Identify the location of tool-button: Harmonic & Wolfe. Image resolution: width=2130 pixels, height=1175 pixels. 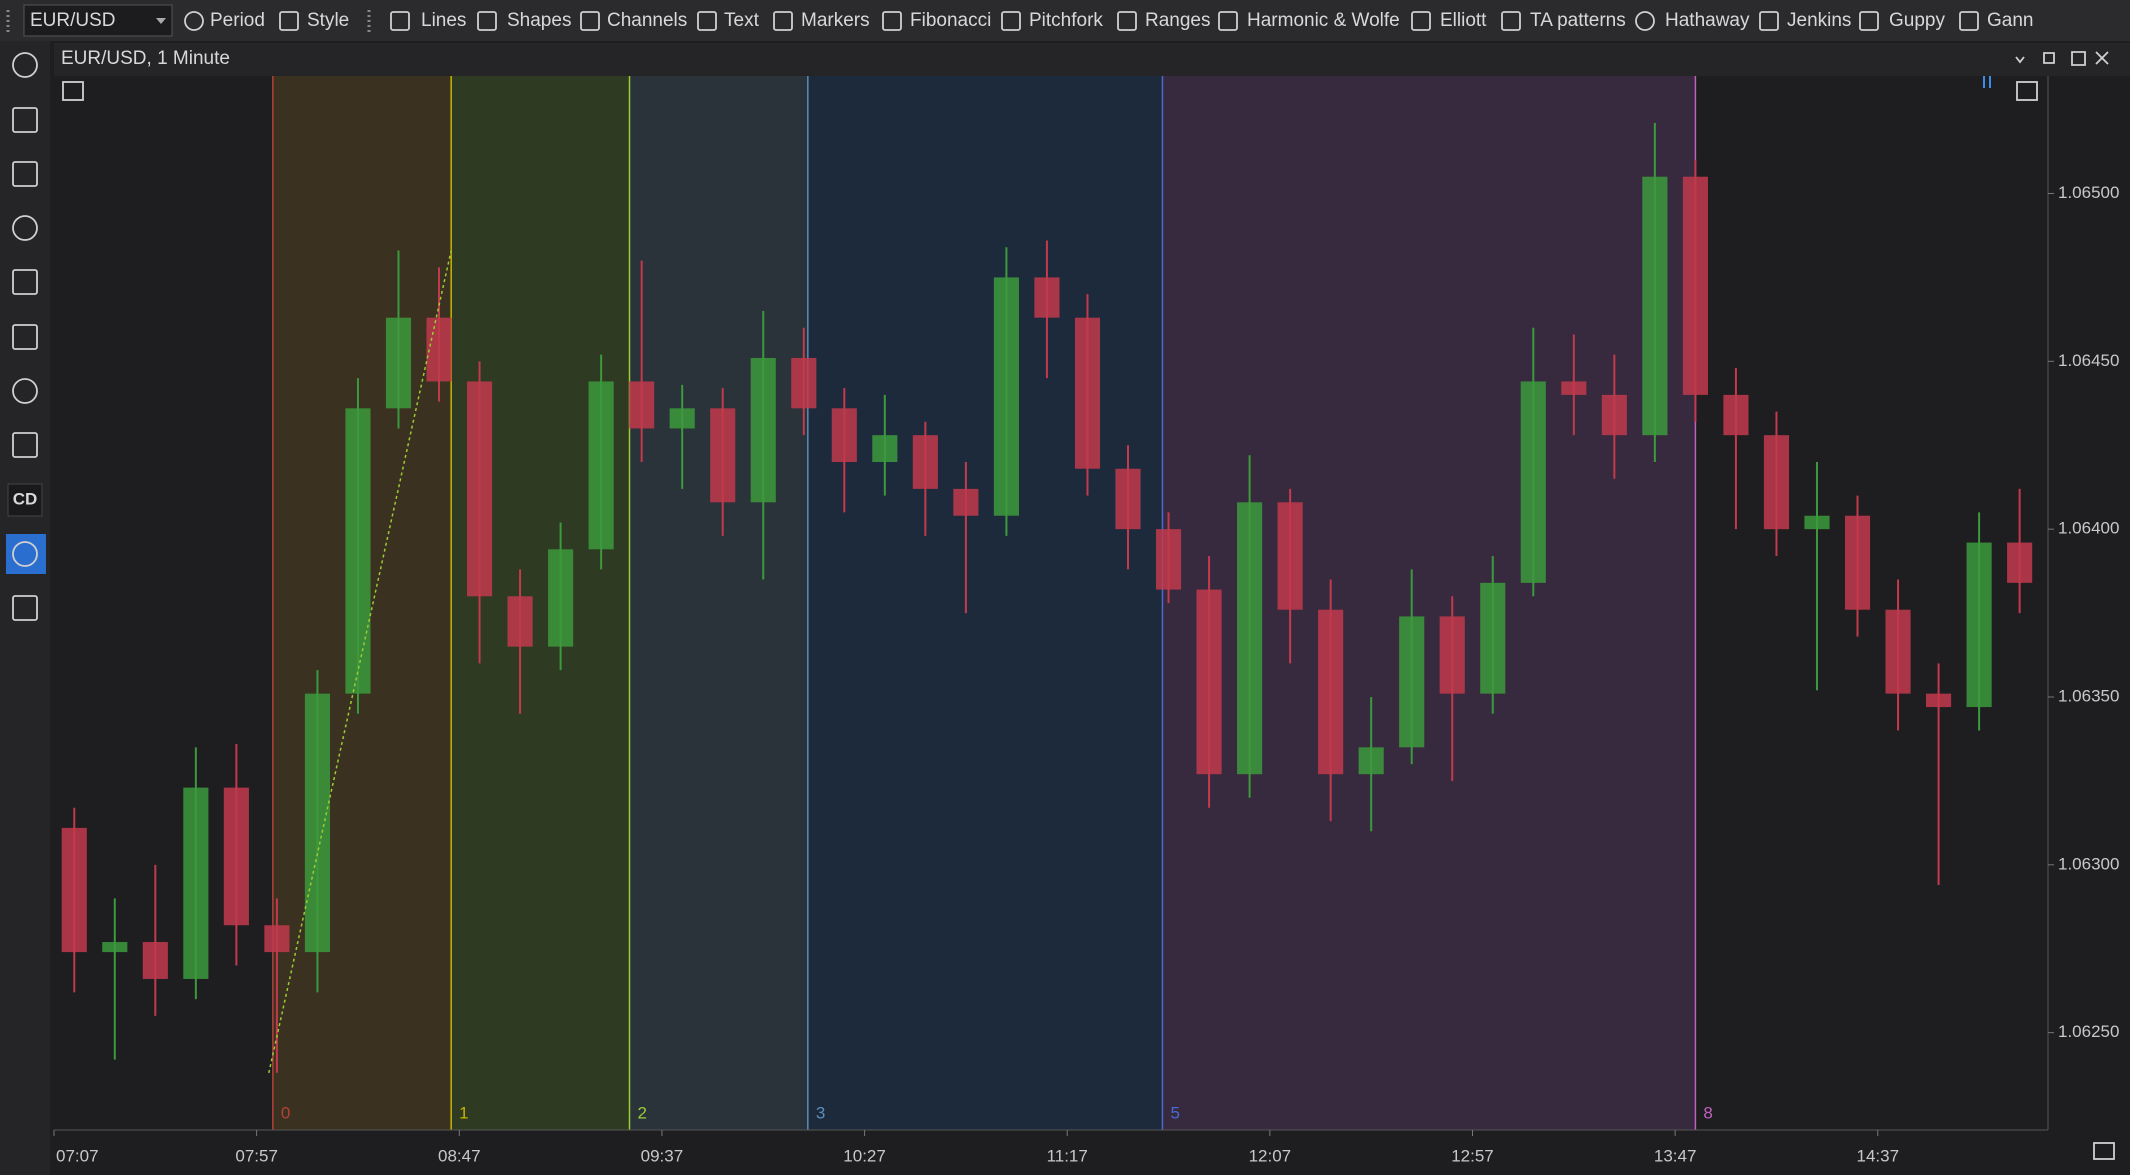
(1323, 20).